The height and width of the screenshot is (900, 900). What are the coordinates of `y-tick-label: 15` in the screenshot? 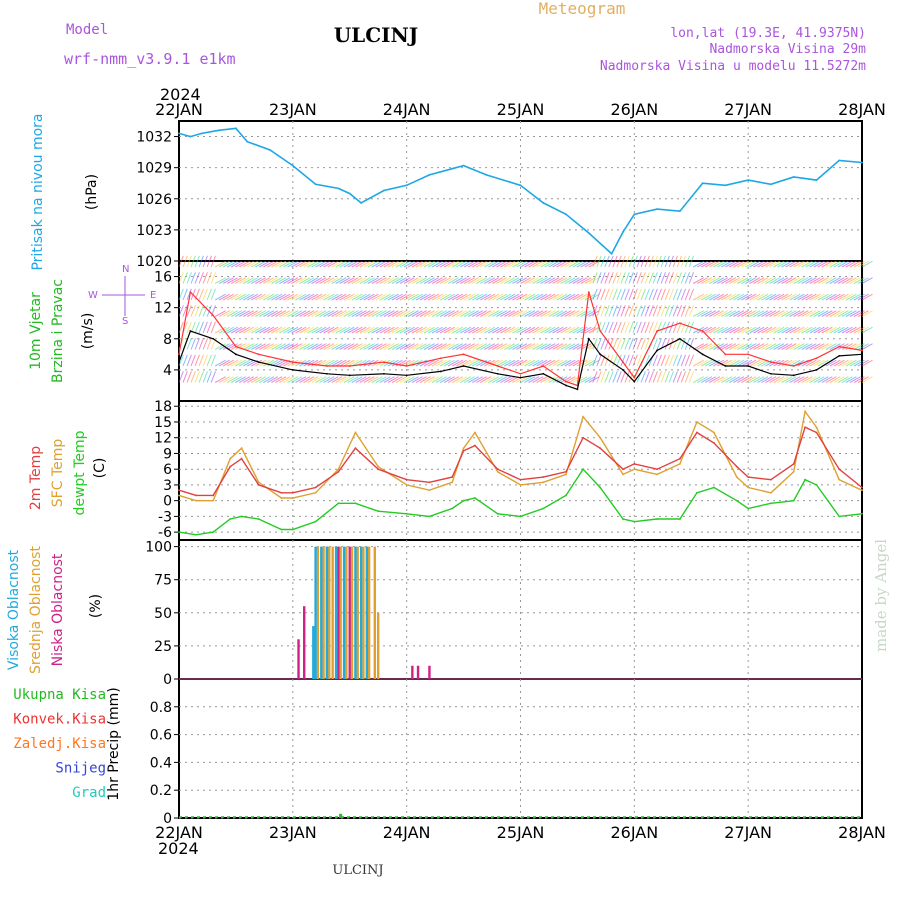 It's located at (163, 423).